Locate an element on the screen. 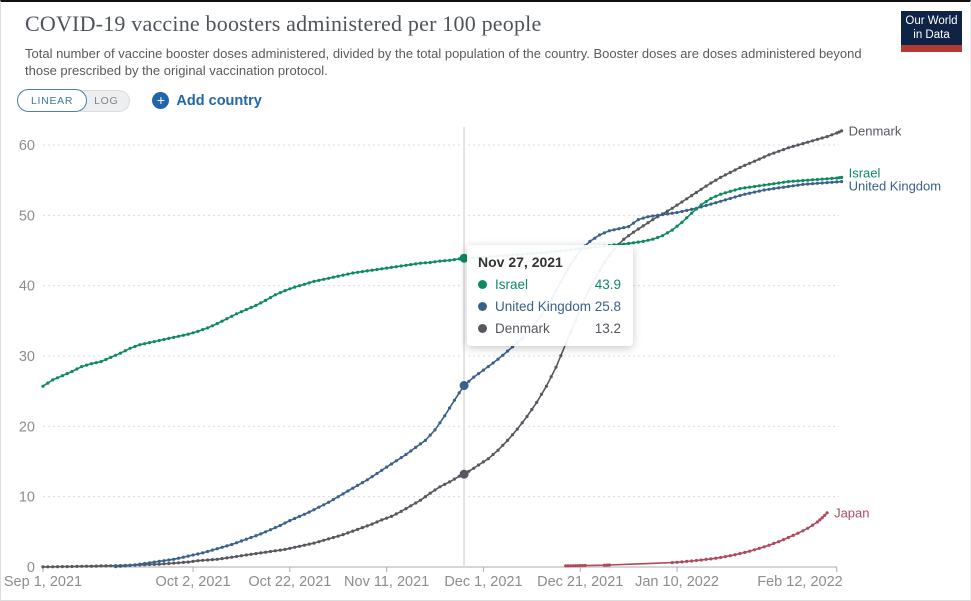  tooltip-series-value: 13.2 is located at coordinates (607, 328).